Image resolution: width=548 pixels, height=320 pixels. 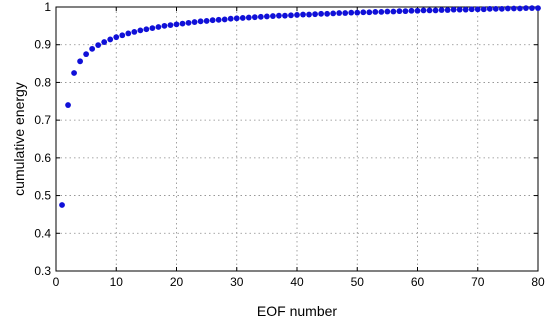 What do you see at coordinates (42, 120) in the screenshot?
I see `y-tick-label: 0.7` at bounding box center [42, 120].